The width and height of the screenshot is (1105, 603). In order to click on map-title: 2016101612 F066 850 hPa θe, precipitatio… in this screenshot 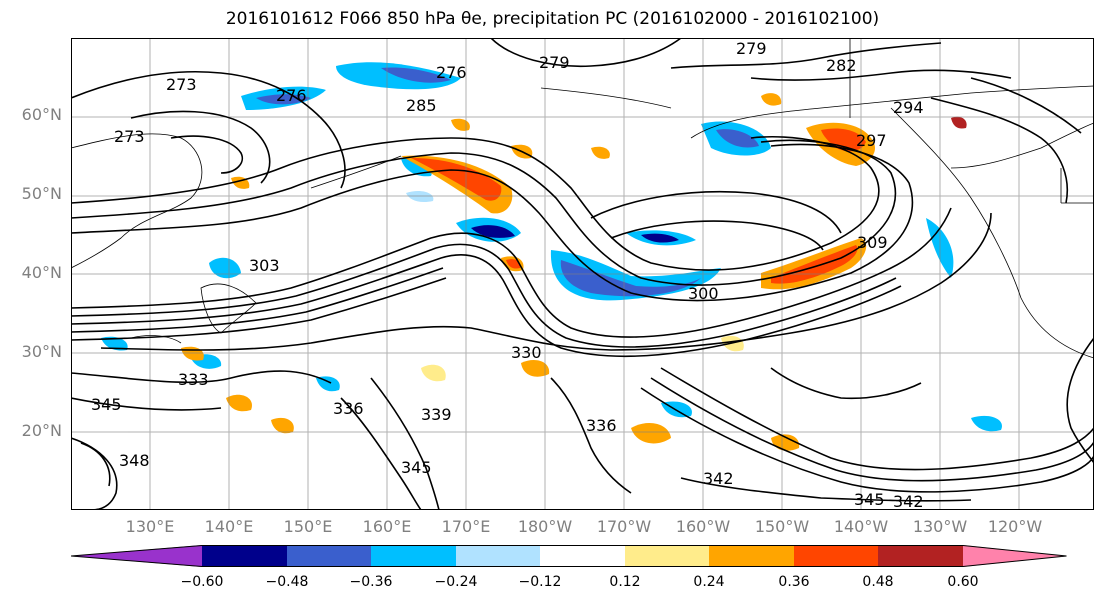, I will do `click(552, 19)`.